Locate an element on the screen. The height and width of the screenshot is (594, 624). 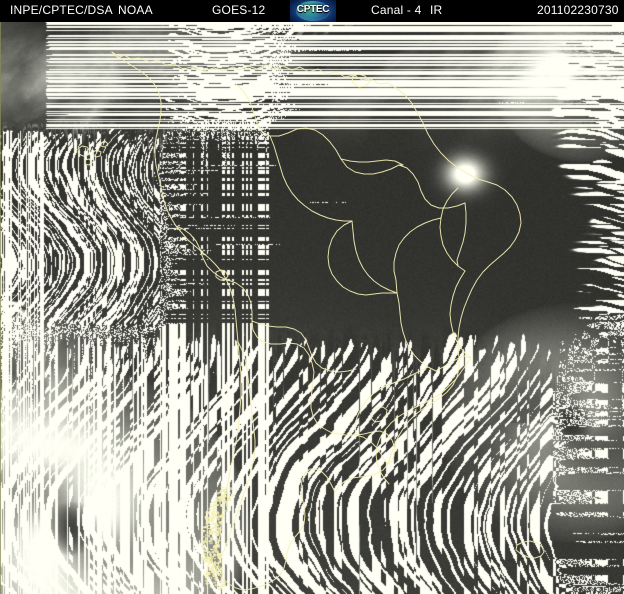
cptec-logo: CPTEC is located at coordinates (313, 11).